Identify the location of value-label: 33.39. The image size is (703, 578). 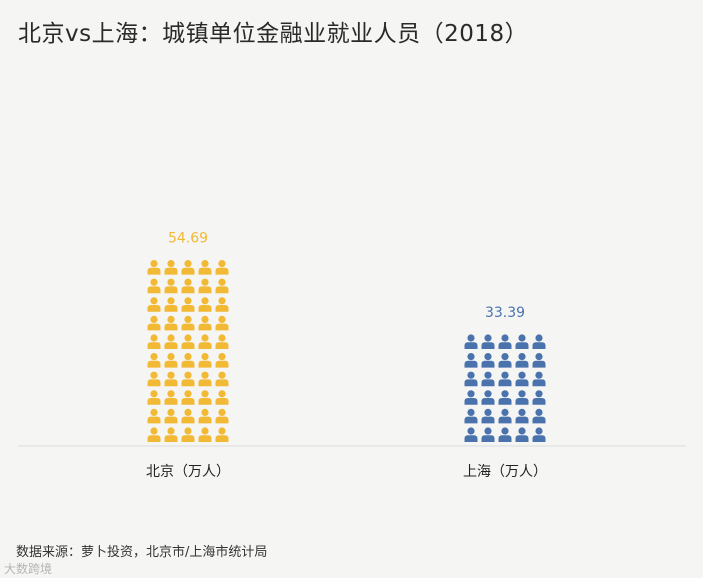
(505, 313).